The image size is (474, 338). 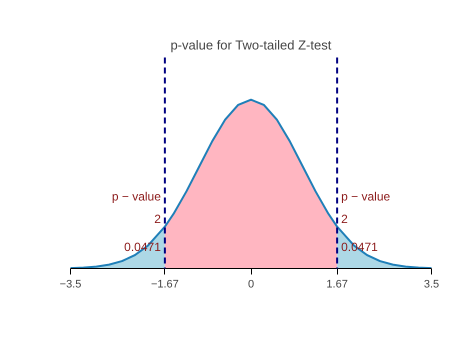 I want to click on chart-title: p-value for Two-tailed Z-test, so click(x=251, y=45).